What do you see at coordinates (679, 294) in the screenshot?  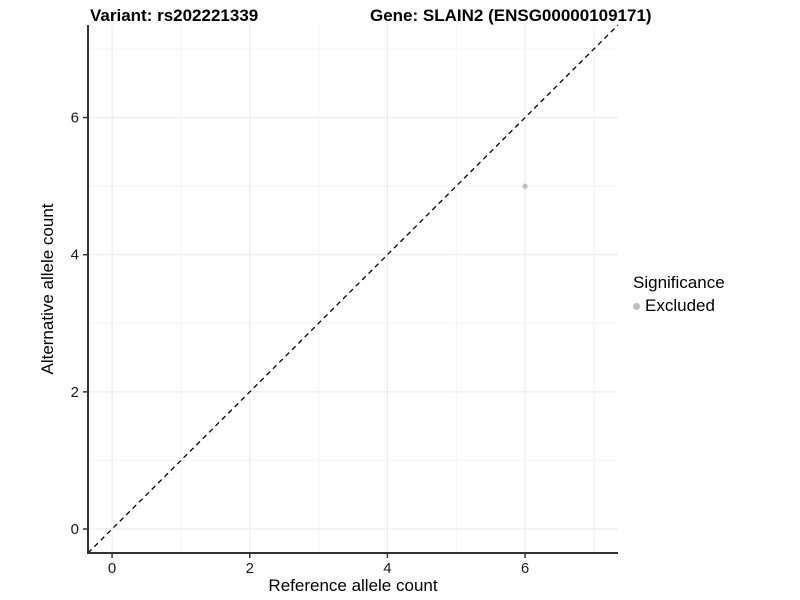 I see `legend: Significance Excluded` at bounding box center [679, 294].